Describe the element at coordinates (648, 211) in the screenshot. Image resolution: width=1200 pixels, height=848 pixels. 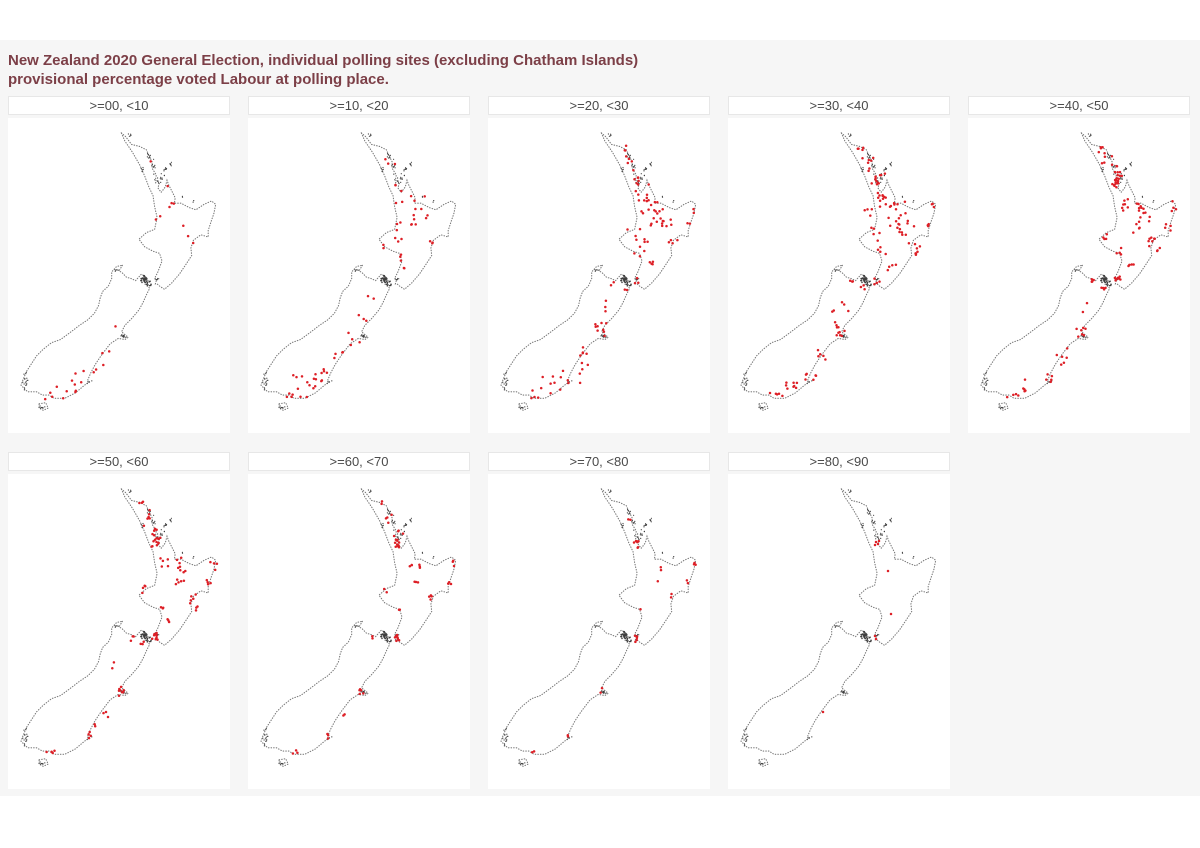
I see `coastline-path` at that location.